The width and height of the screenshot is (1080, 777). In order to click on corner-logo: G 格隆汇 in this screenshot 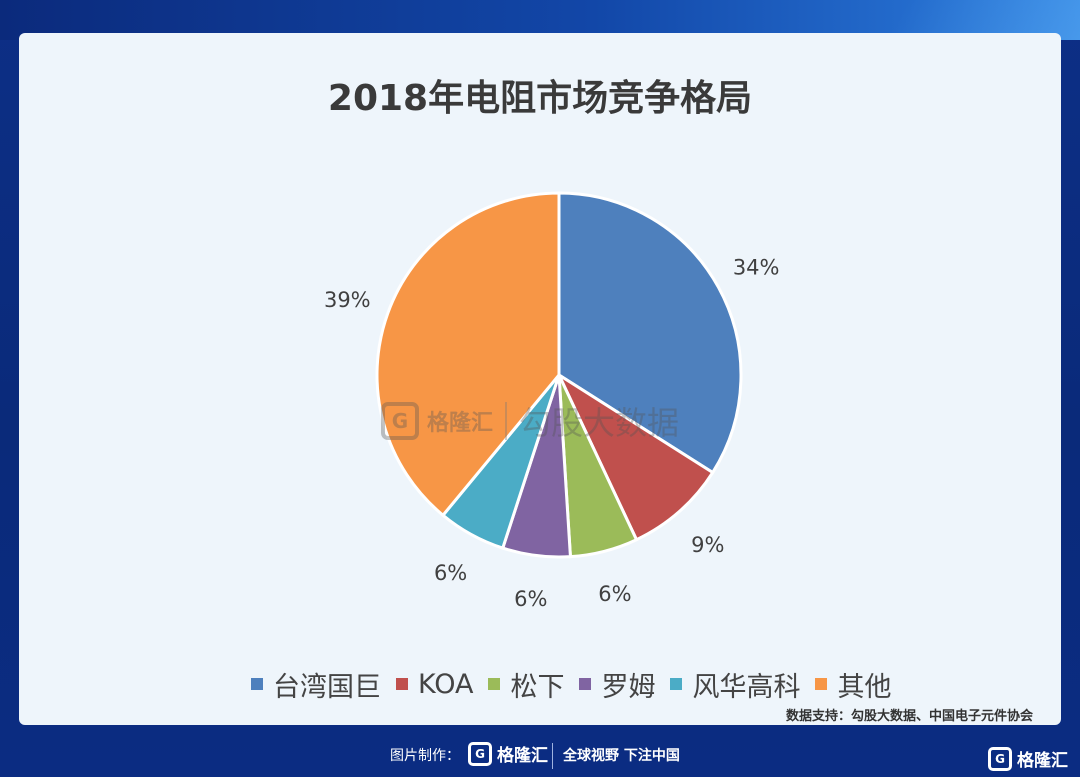, I will do `click(1028, 758)`.